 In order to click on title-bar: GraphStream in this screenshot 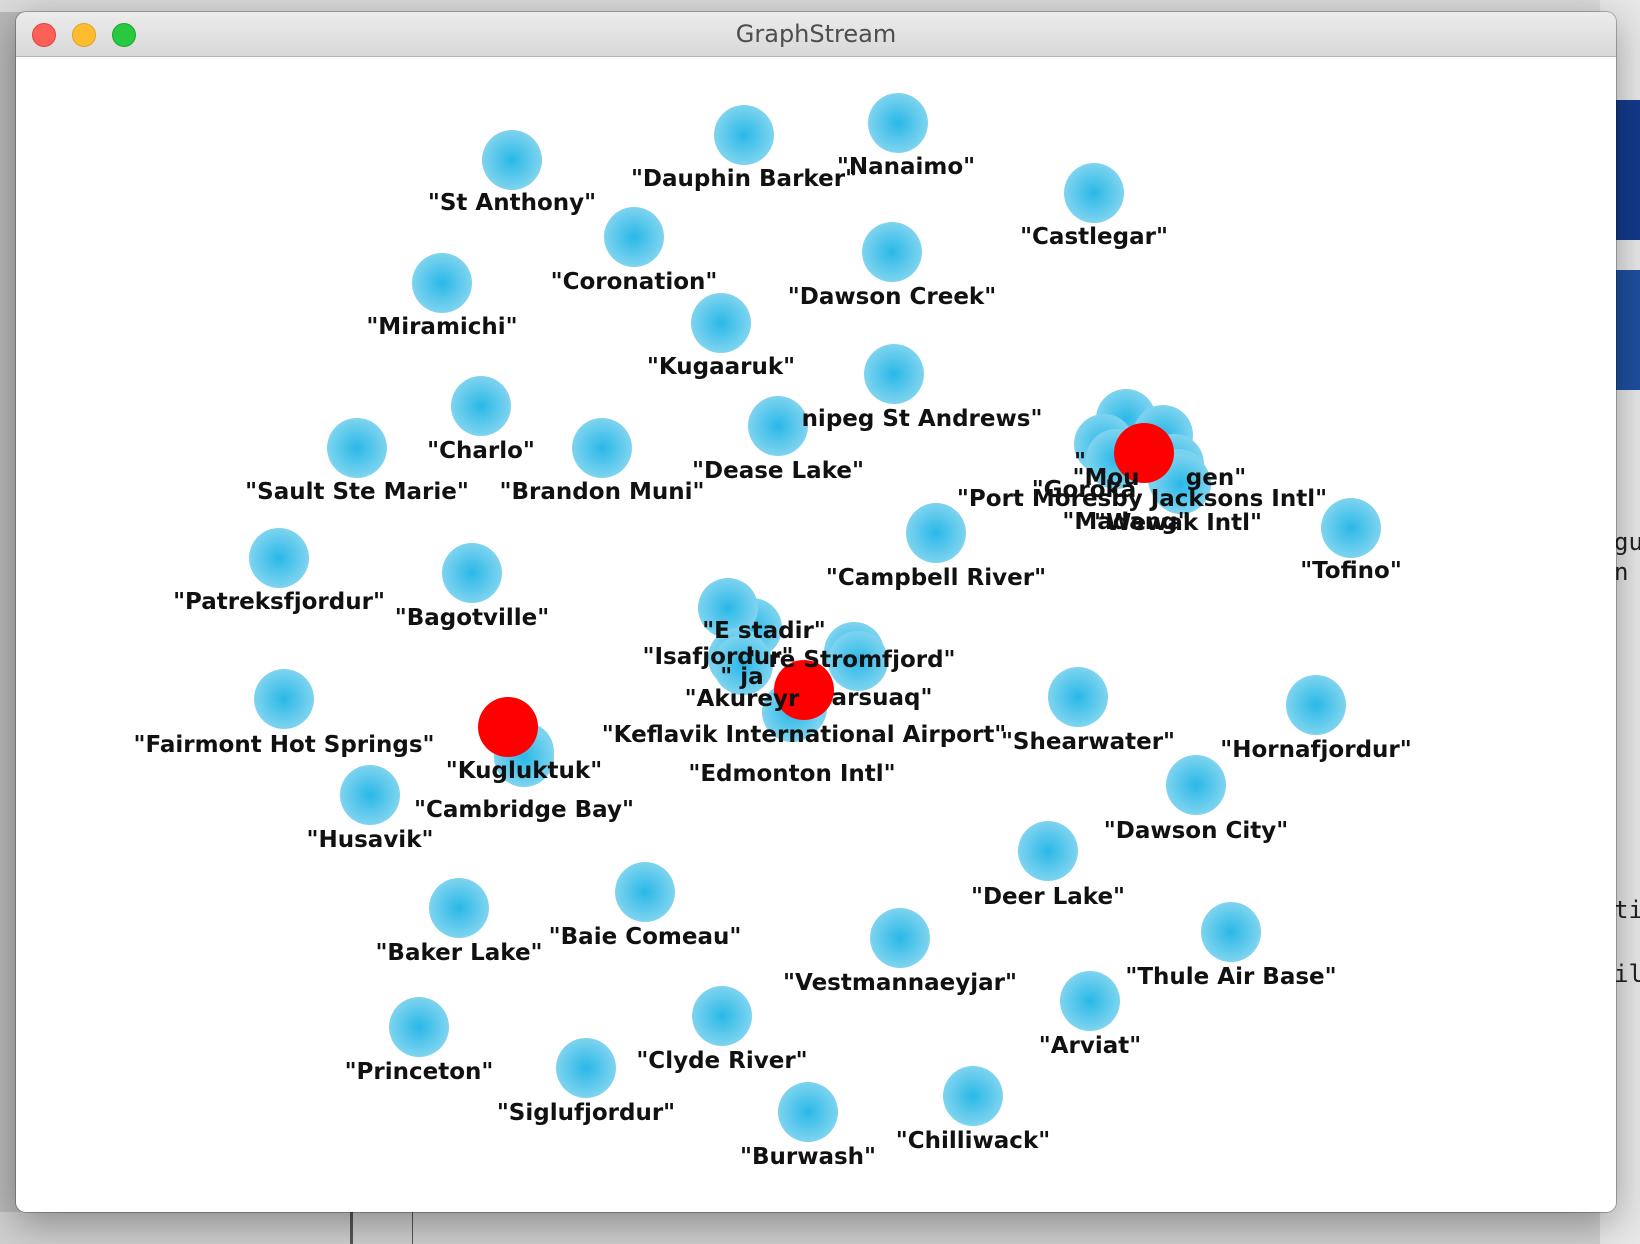, I will do `click(816, 34)`.